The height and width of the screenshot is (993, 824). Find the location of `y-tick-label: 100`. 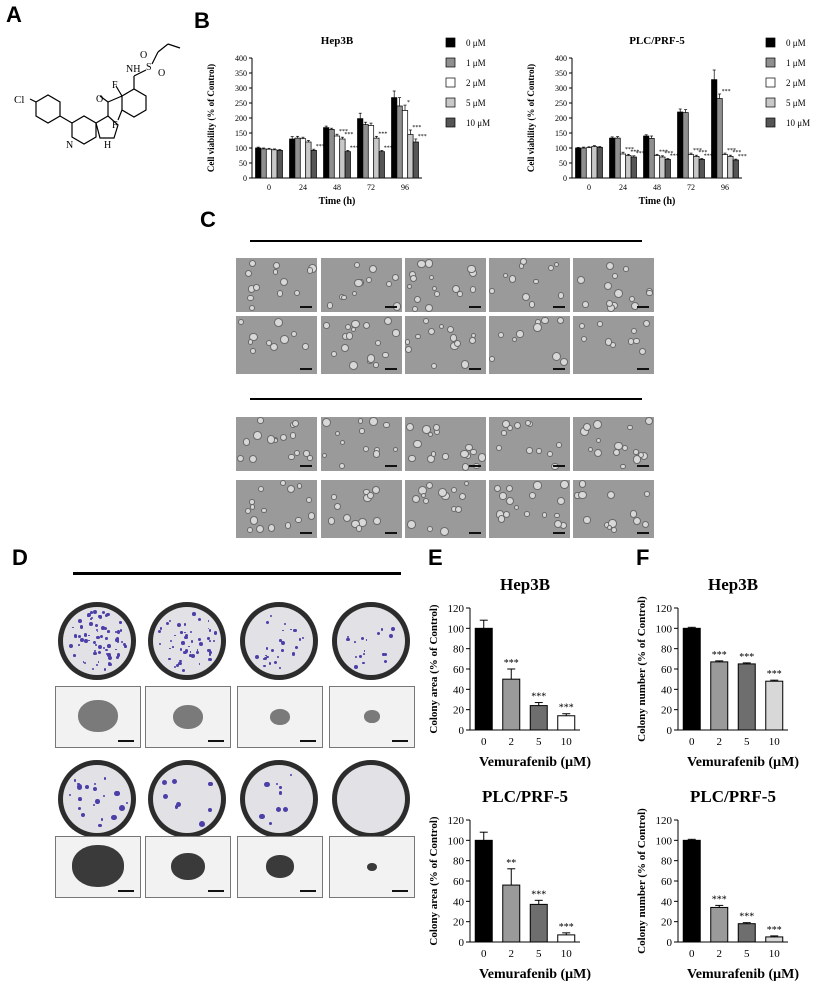

y-tick-label: 100 is located at coordinates (456, 841).